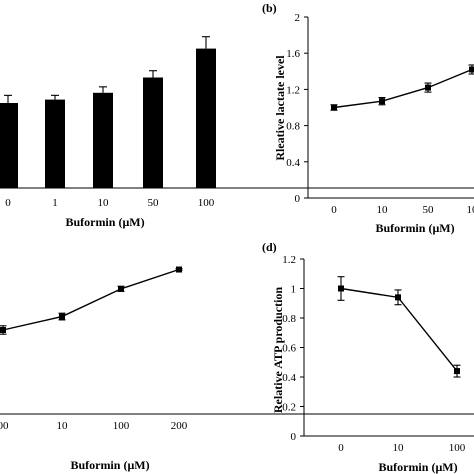 The height and width of the screenshot is (474, 474). I want to click on y-axis-label: Relative ATP production, so click(278, 350).